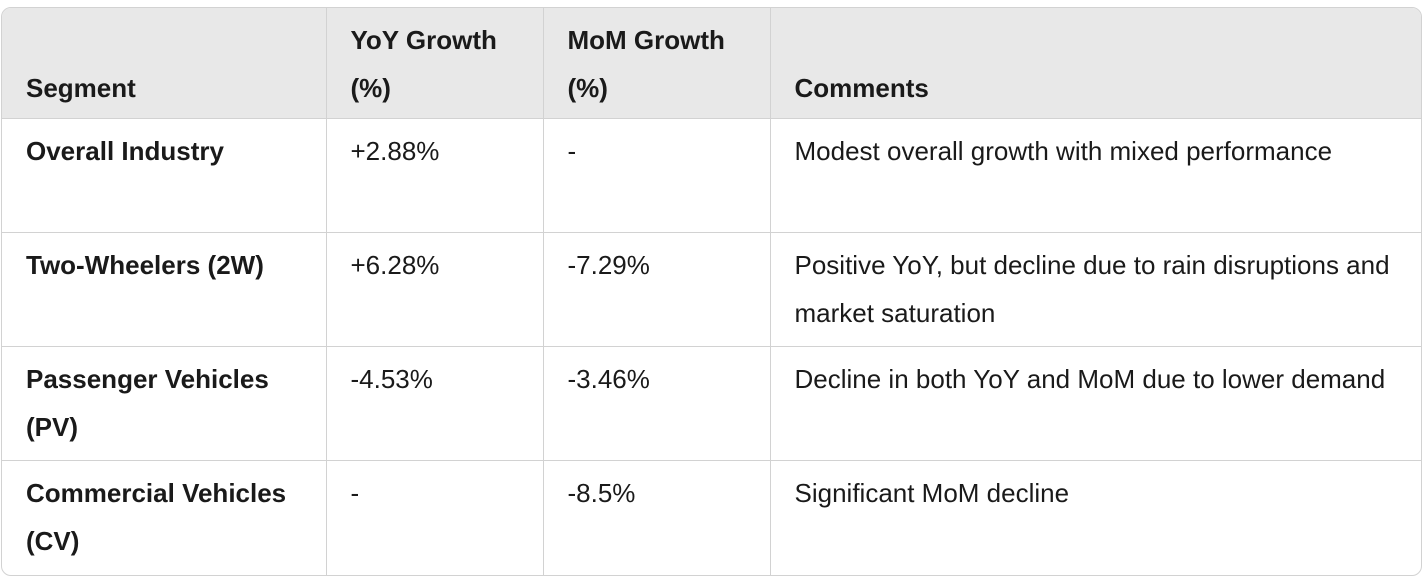  I want to click on cell-segment: Two-Wheelers (2W), so click(164, 289).